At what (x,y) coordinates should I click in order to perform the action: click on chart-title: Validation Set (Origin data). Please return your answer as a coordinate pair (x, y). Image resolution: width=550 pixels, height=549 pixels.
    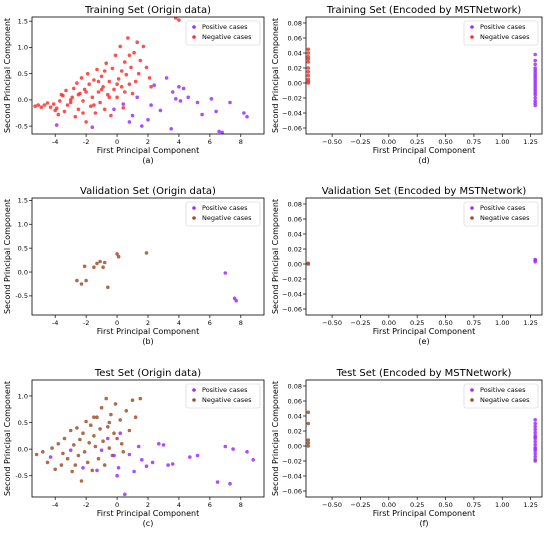
    Looking at the image, I should click on (148, 191).